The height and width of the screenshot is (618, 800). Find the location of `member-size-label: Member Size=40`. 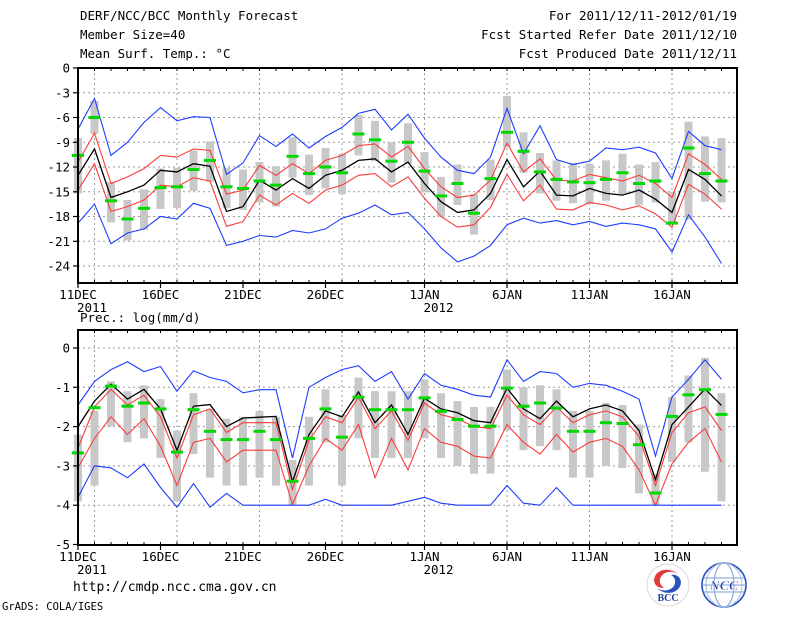

member-size-label: Member Size=40 is located at coordinates (133, 34).